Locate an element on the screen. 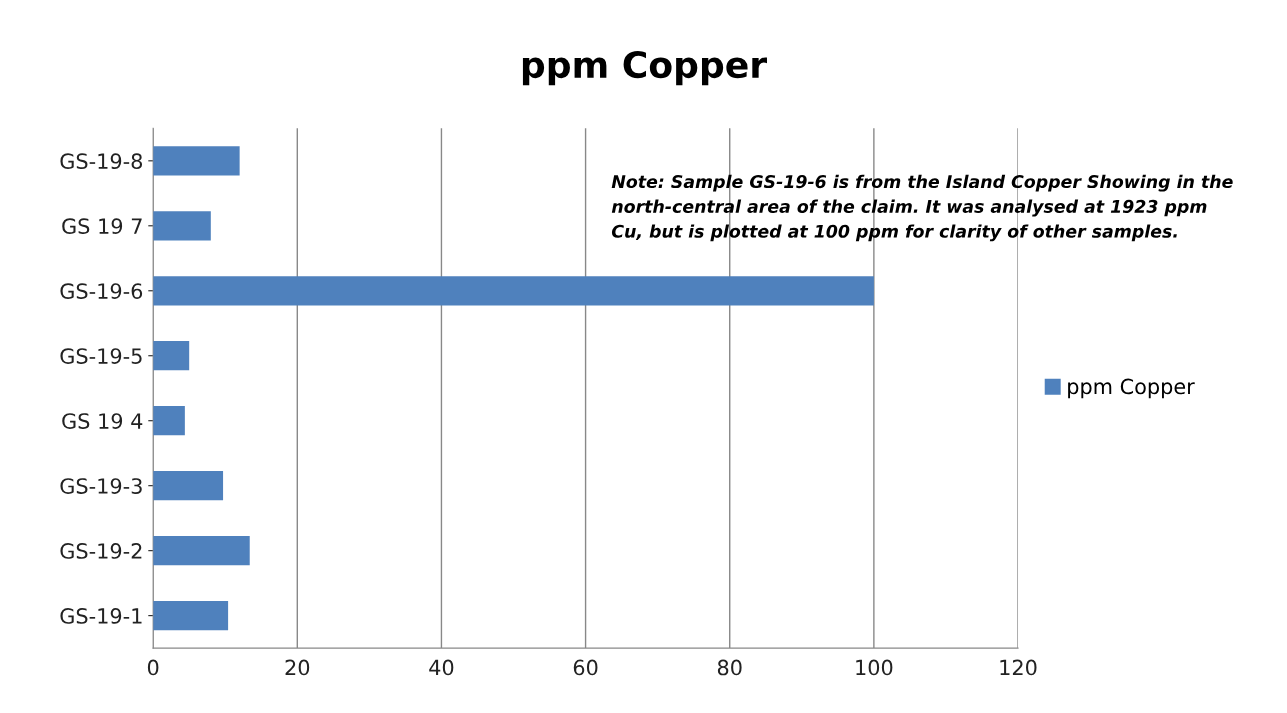 Image resolution: width=1287 pixels, height=713 pixels. x-tick-label: 80 is located at coordinates (729, 667).